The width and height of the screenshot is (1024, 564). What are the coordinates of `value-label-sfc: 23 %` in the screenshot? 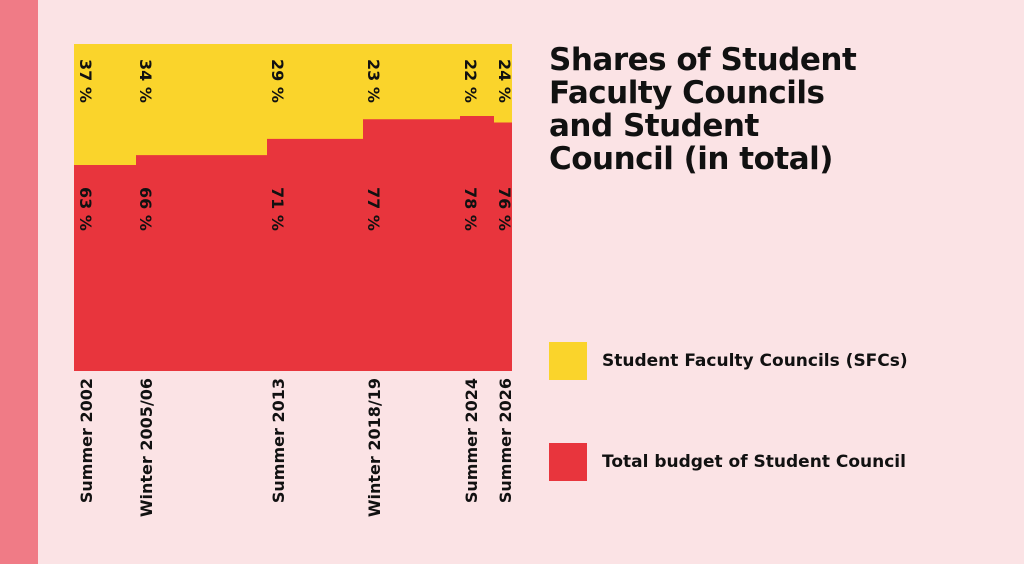 It's located at (373, 81).